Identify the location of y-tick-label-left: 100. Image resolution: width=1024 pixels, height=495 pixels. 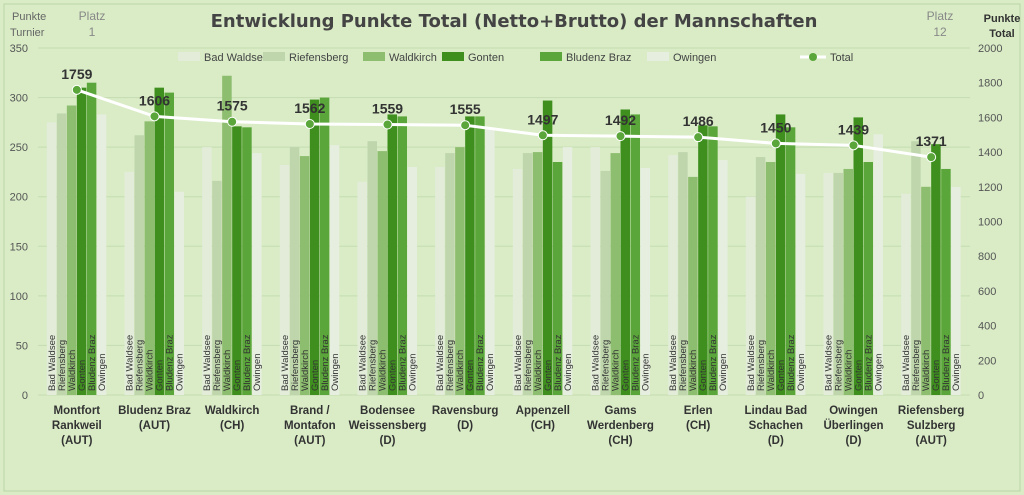
(19, 297).